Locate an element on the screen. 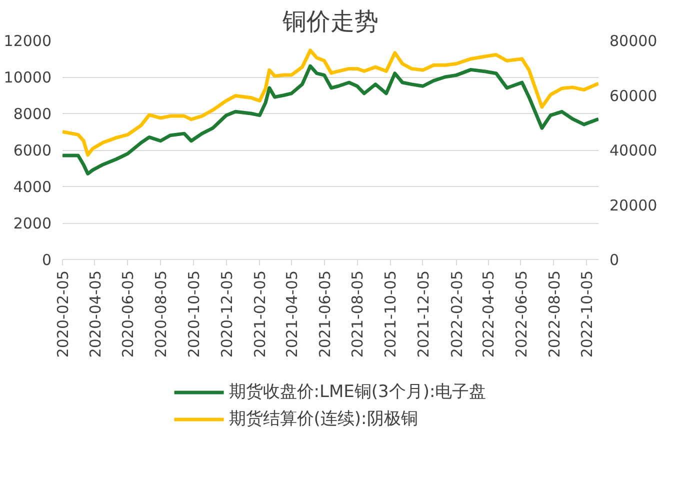  y2-tick-label: 40000 is located at coordinates (634, 151).